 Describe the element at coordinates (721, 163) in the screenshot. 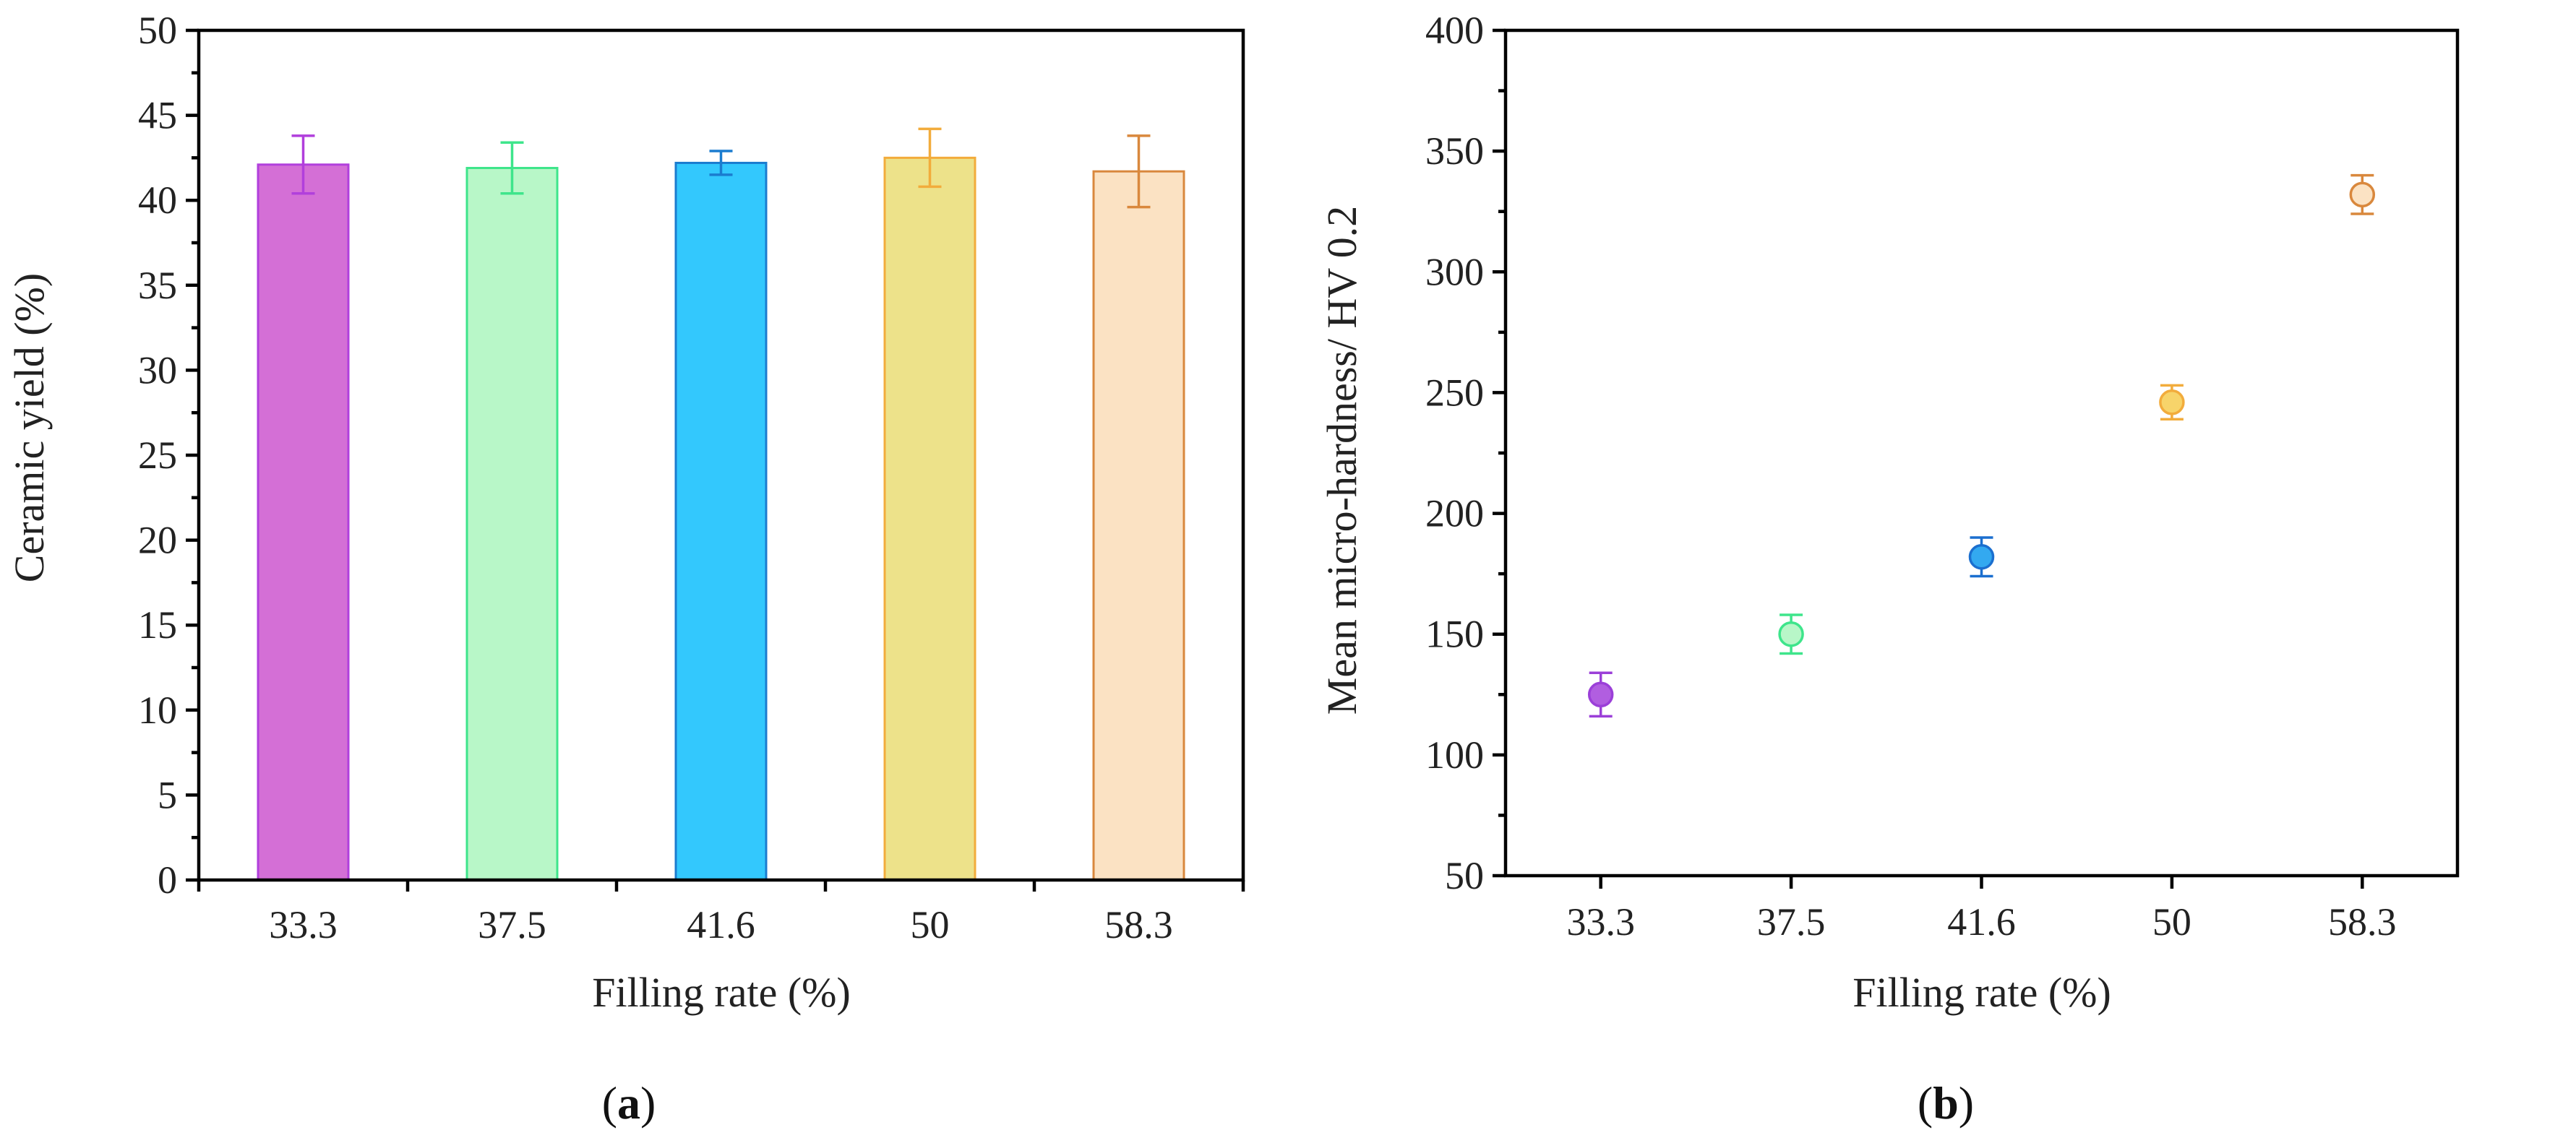

I see `error-bar-41.6` at that location.